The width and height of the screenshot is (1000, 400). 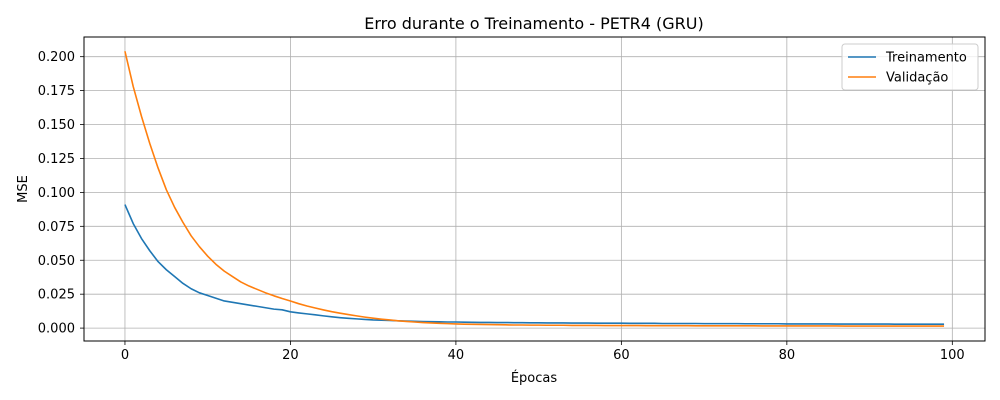 I want to click on legend-label: Treinamento, so click(x=926, y=58).